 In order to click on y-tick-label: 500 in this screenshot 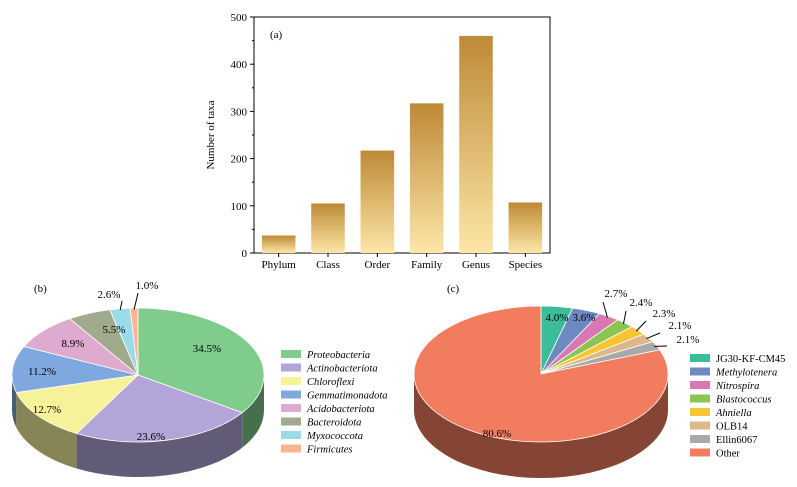, I will do `click(239, 18)`.